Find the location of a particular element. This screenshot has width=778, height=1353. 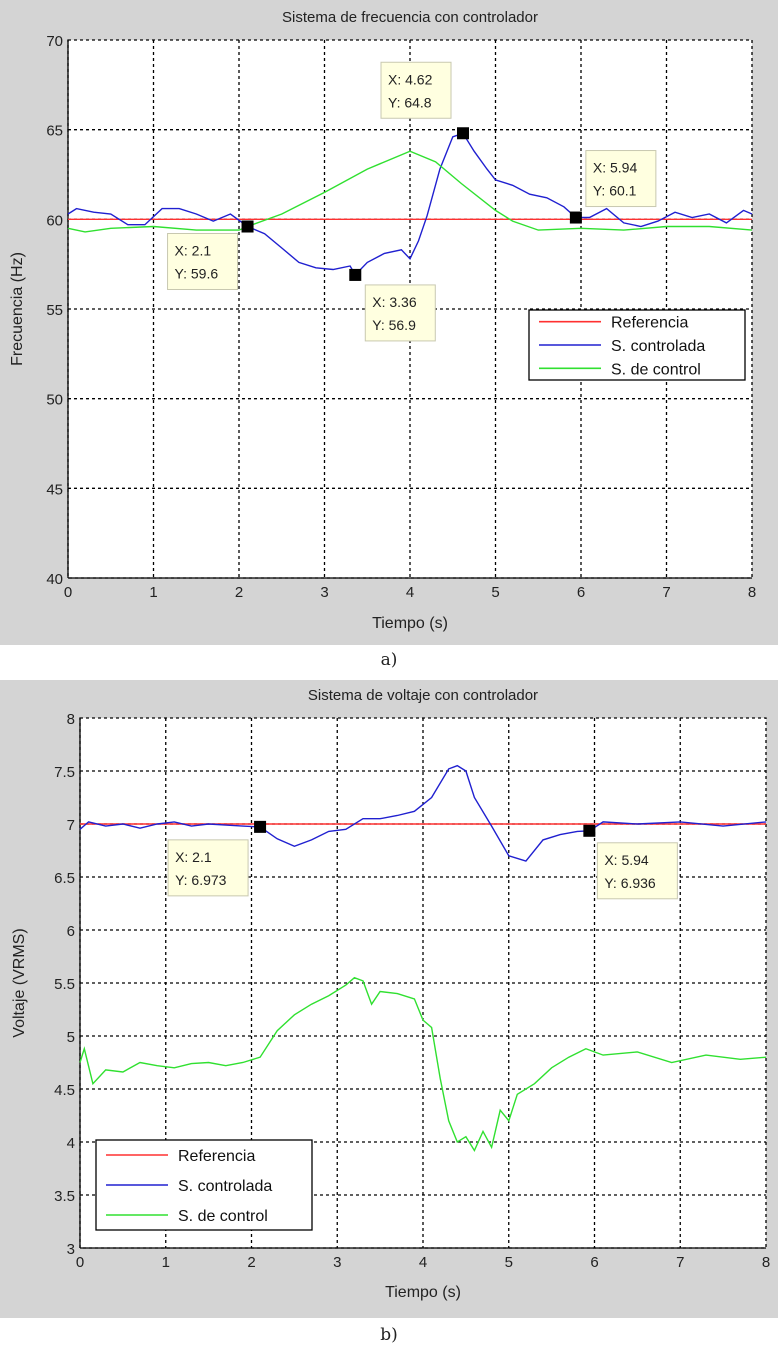

y-tick-label: 55 is located at coordinates (54, 310).